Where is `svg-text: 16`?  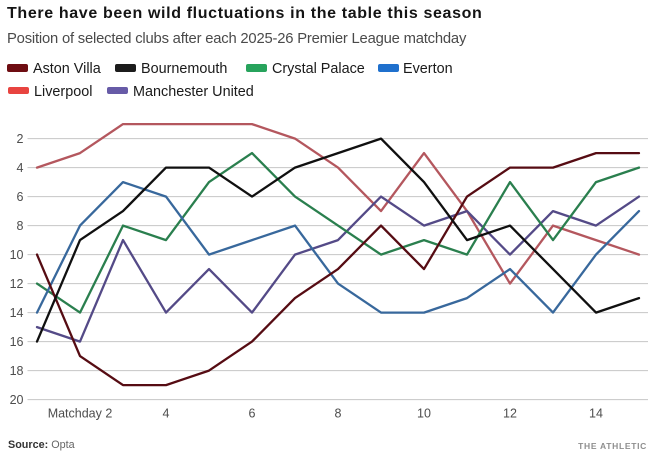
svg-text: 16 is located at coordinates (17, 342).